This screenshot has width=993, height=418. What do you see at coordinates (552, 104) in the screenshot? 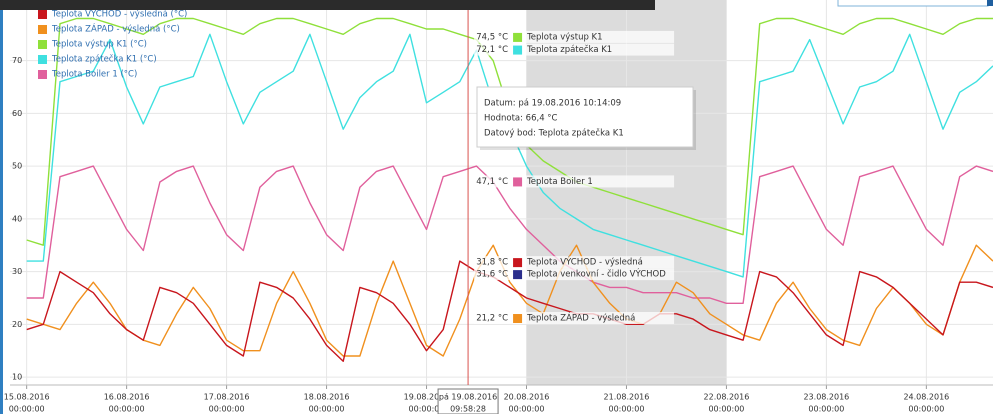
I see `tooltip-line: Datum: pá 19.08.2016 10:14:09` at bounding box center [552, 104].